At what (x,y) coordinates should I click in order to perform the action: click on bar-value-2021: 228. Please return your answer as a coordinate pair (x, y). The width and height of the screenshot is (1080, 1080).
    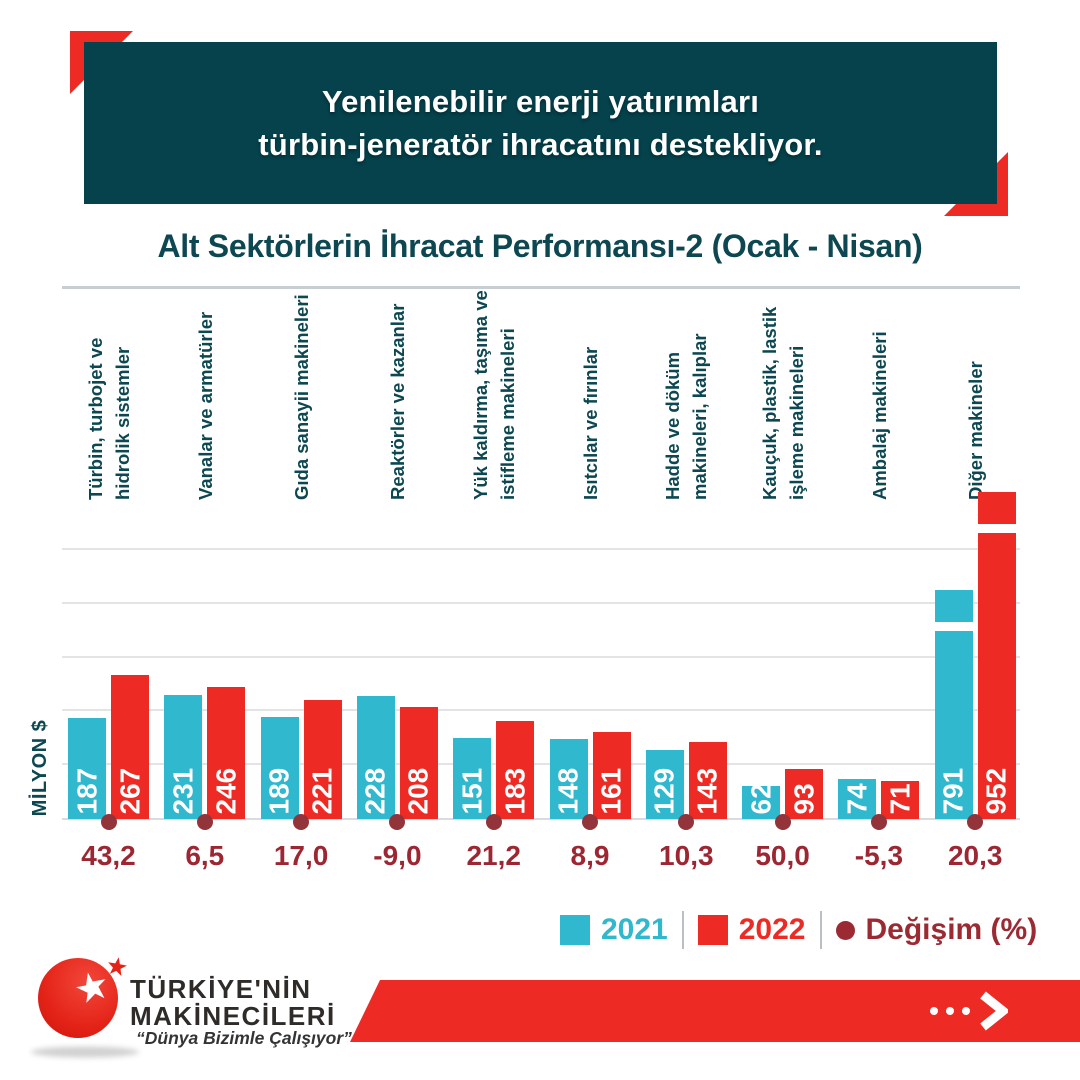
    Looking at the image, I should click on (375, 791).